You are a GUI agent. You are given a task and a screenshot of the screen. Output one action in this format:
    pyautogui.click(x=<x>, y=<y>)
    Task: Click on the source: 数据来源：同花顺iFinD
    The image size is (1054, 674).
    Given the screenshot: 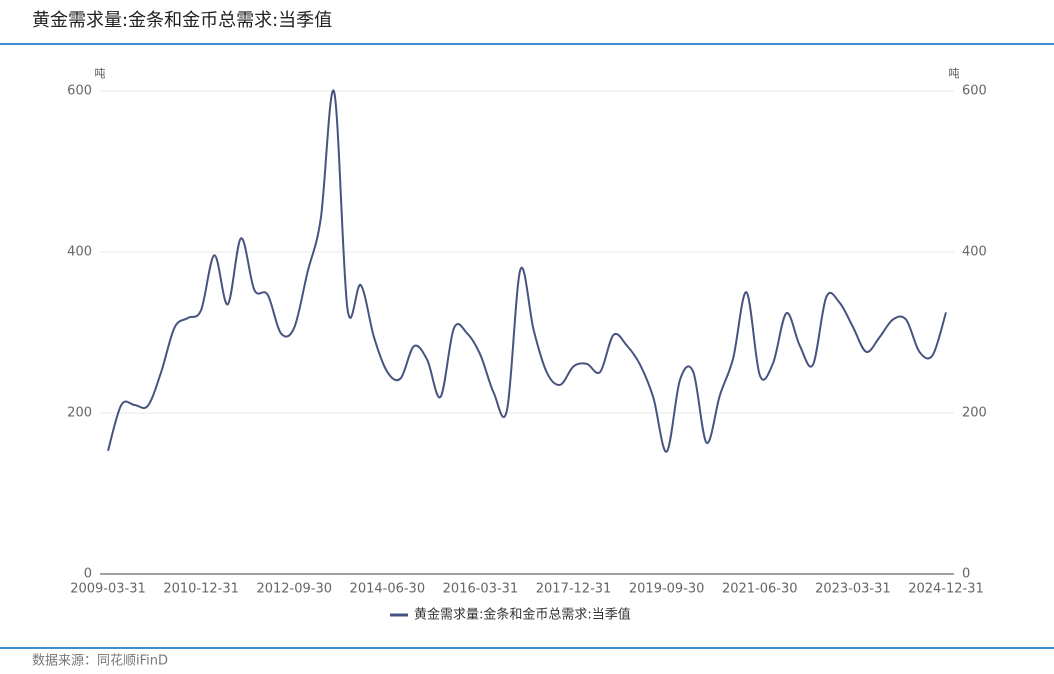 What is the action you would take?
    pyautogui.click(x=100, y=661)
    